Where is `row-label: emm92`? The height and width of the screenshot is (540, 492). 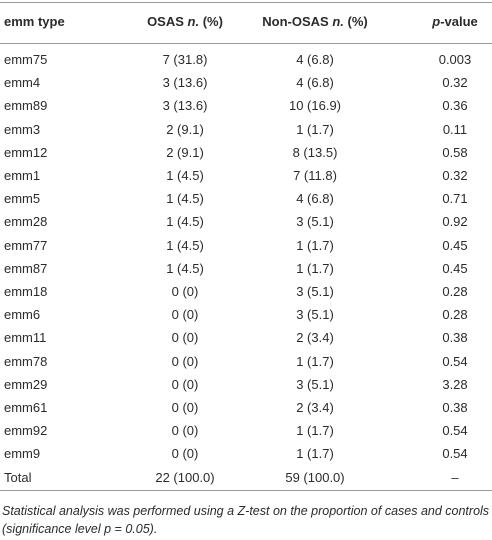
row-label: emm92 is located at coordinates (26, 431).